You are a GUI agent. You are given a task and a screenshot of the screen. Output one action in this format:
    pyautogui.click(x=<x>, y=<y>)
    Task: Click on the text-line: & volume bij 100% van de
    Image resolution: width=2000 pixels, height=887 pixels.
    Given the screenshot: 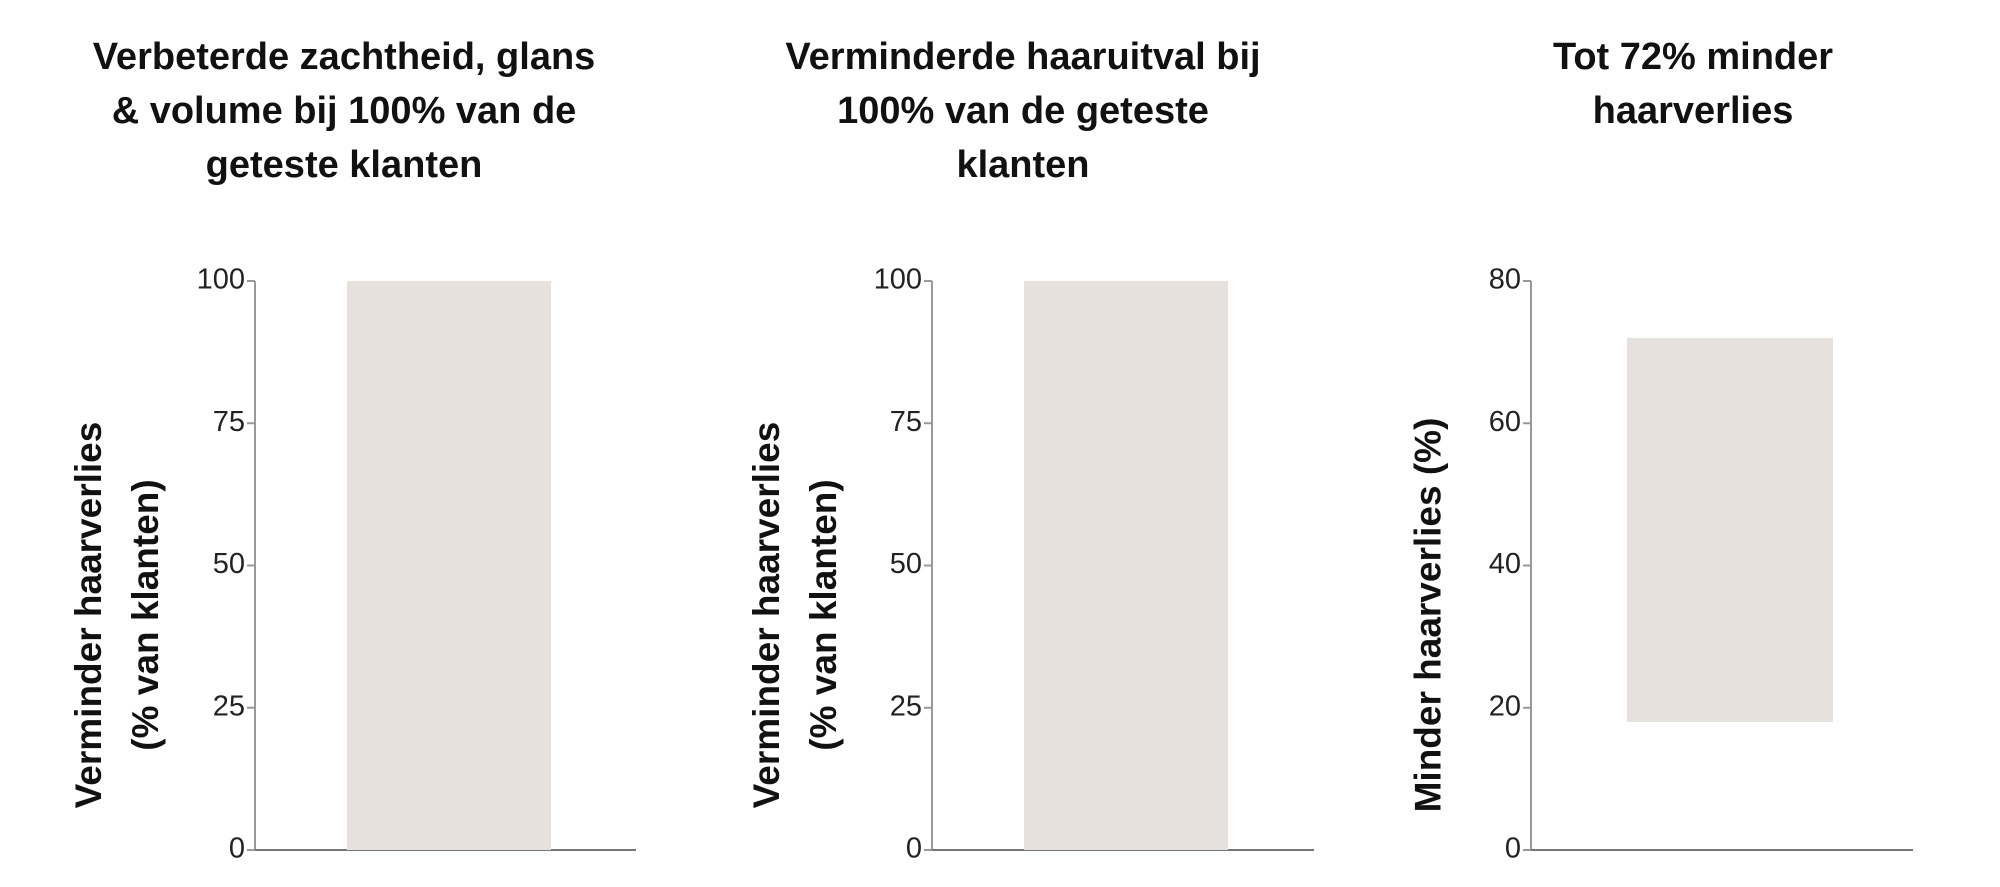 What is the action you would take?
    pyautogui.click(x=344, y=111)
    